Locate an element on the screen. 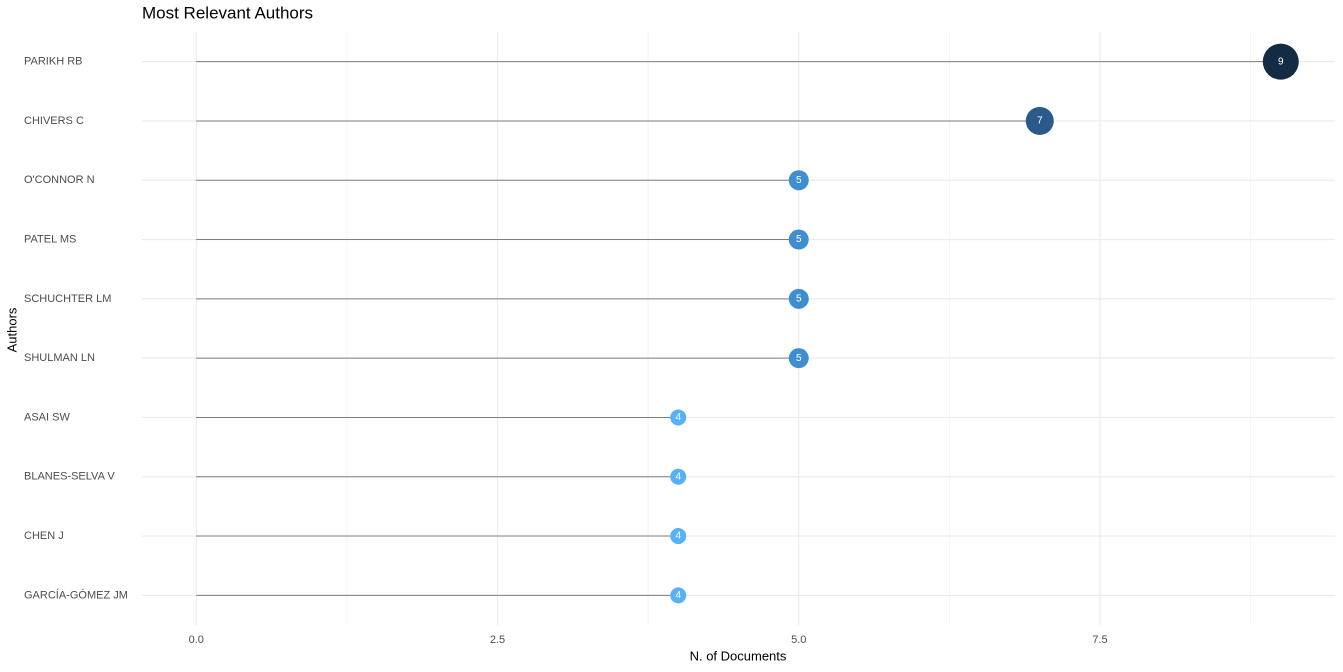 The image size is (1343, 672). data-label: 9 is located at coordinates (1281, 61).